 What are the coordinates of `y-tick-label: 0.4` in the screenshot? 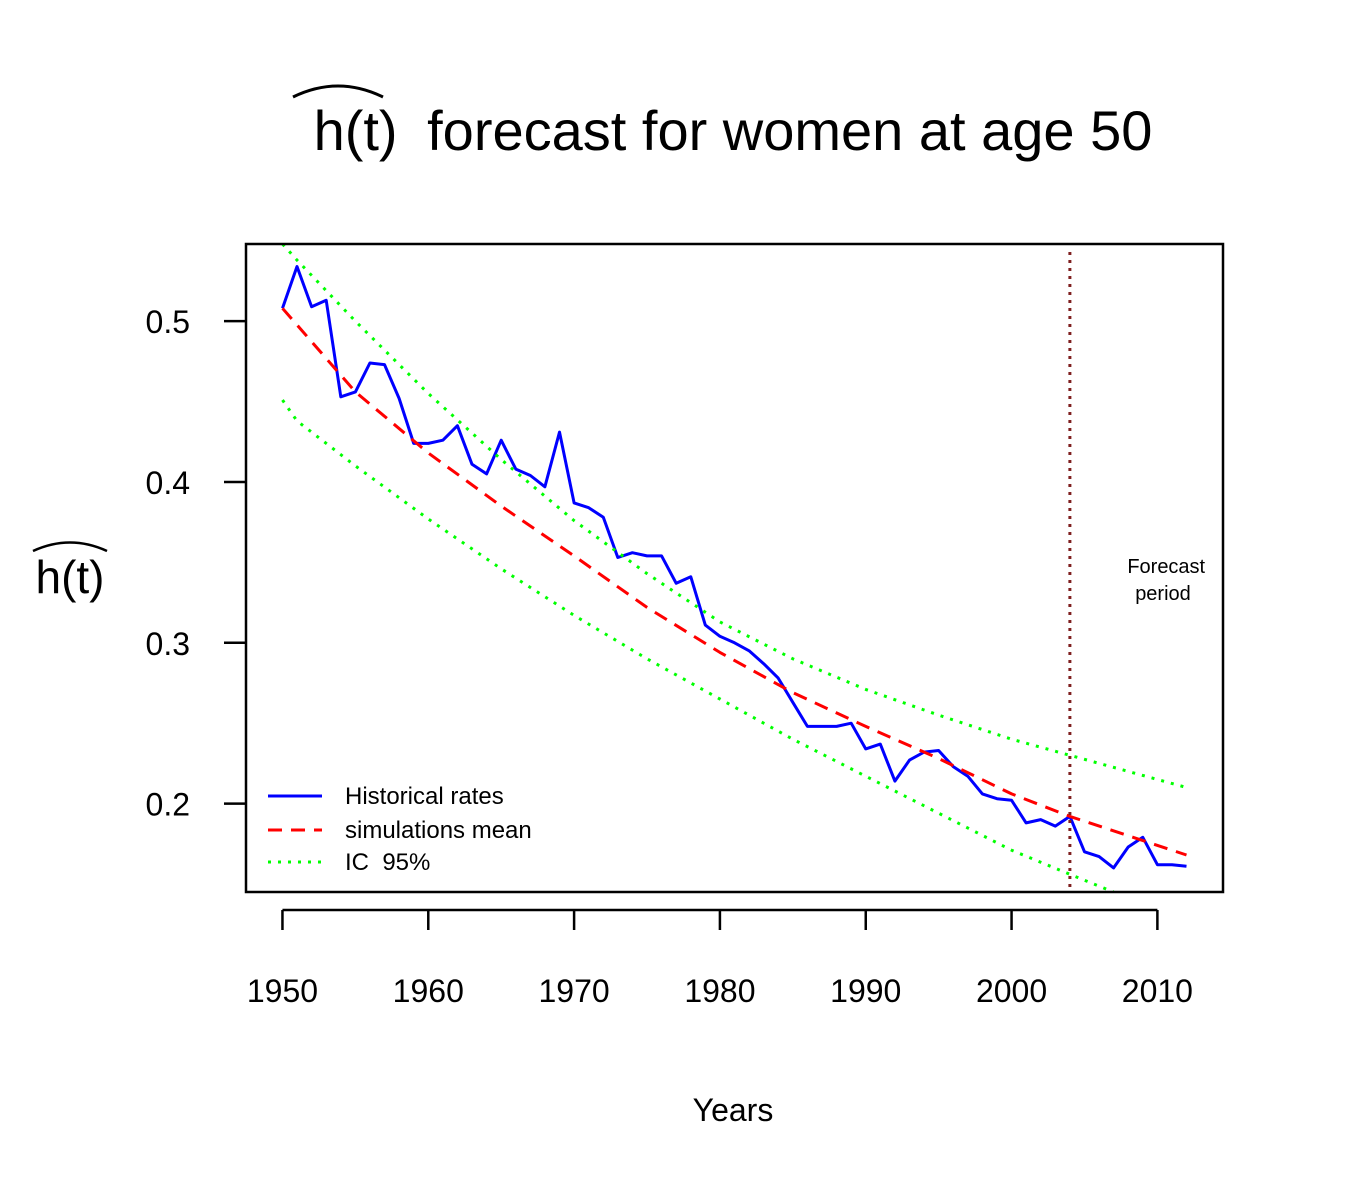 It's located at (168, 483).